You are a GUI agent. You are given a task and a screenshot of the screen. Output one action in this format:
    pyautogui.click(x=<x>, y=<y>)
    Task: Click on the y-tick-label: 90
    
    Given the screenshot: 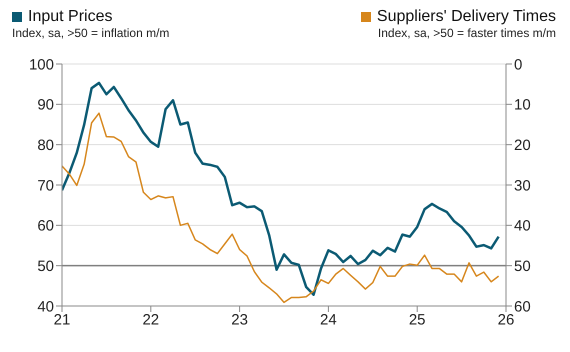 What is the action you would take?
    pyautogui.click(x=45, y=105)
    